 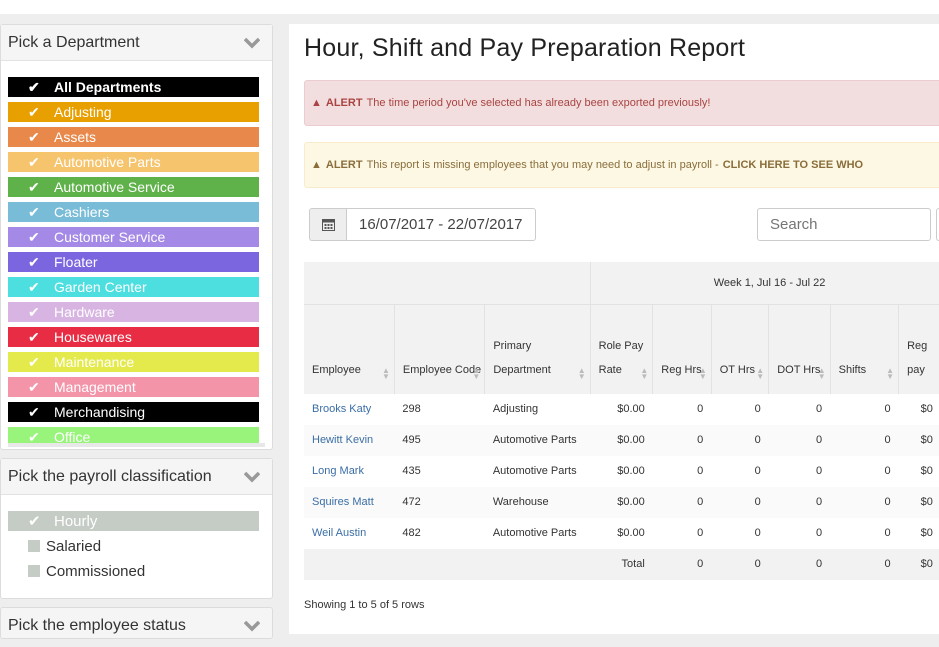 I want to click on department-item: ✔ Assets, so click(x=133, y=137).